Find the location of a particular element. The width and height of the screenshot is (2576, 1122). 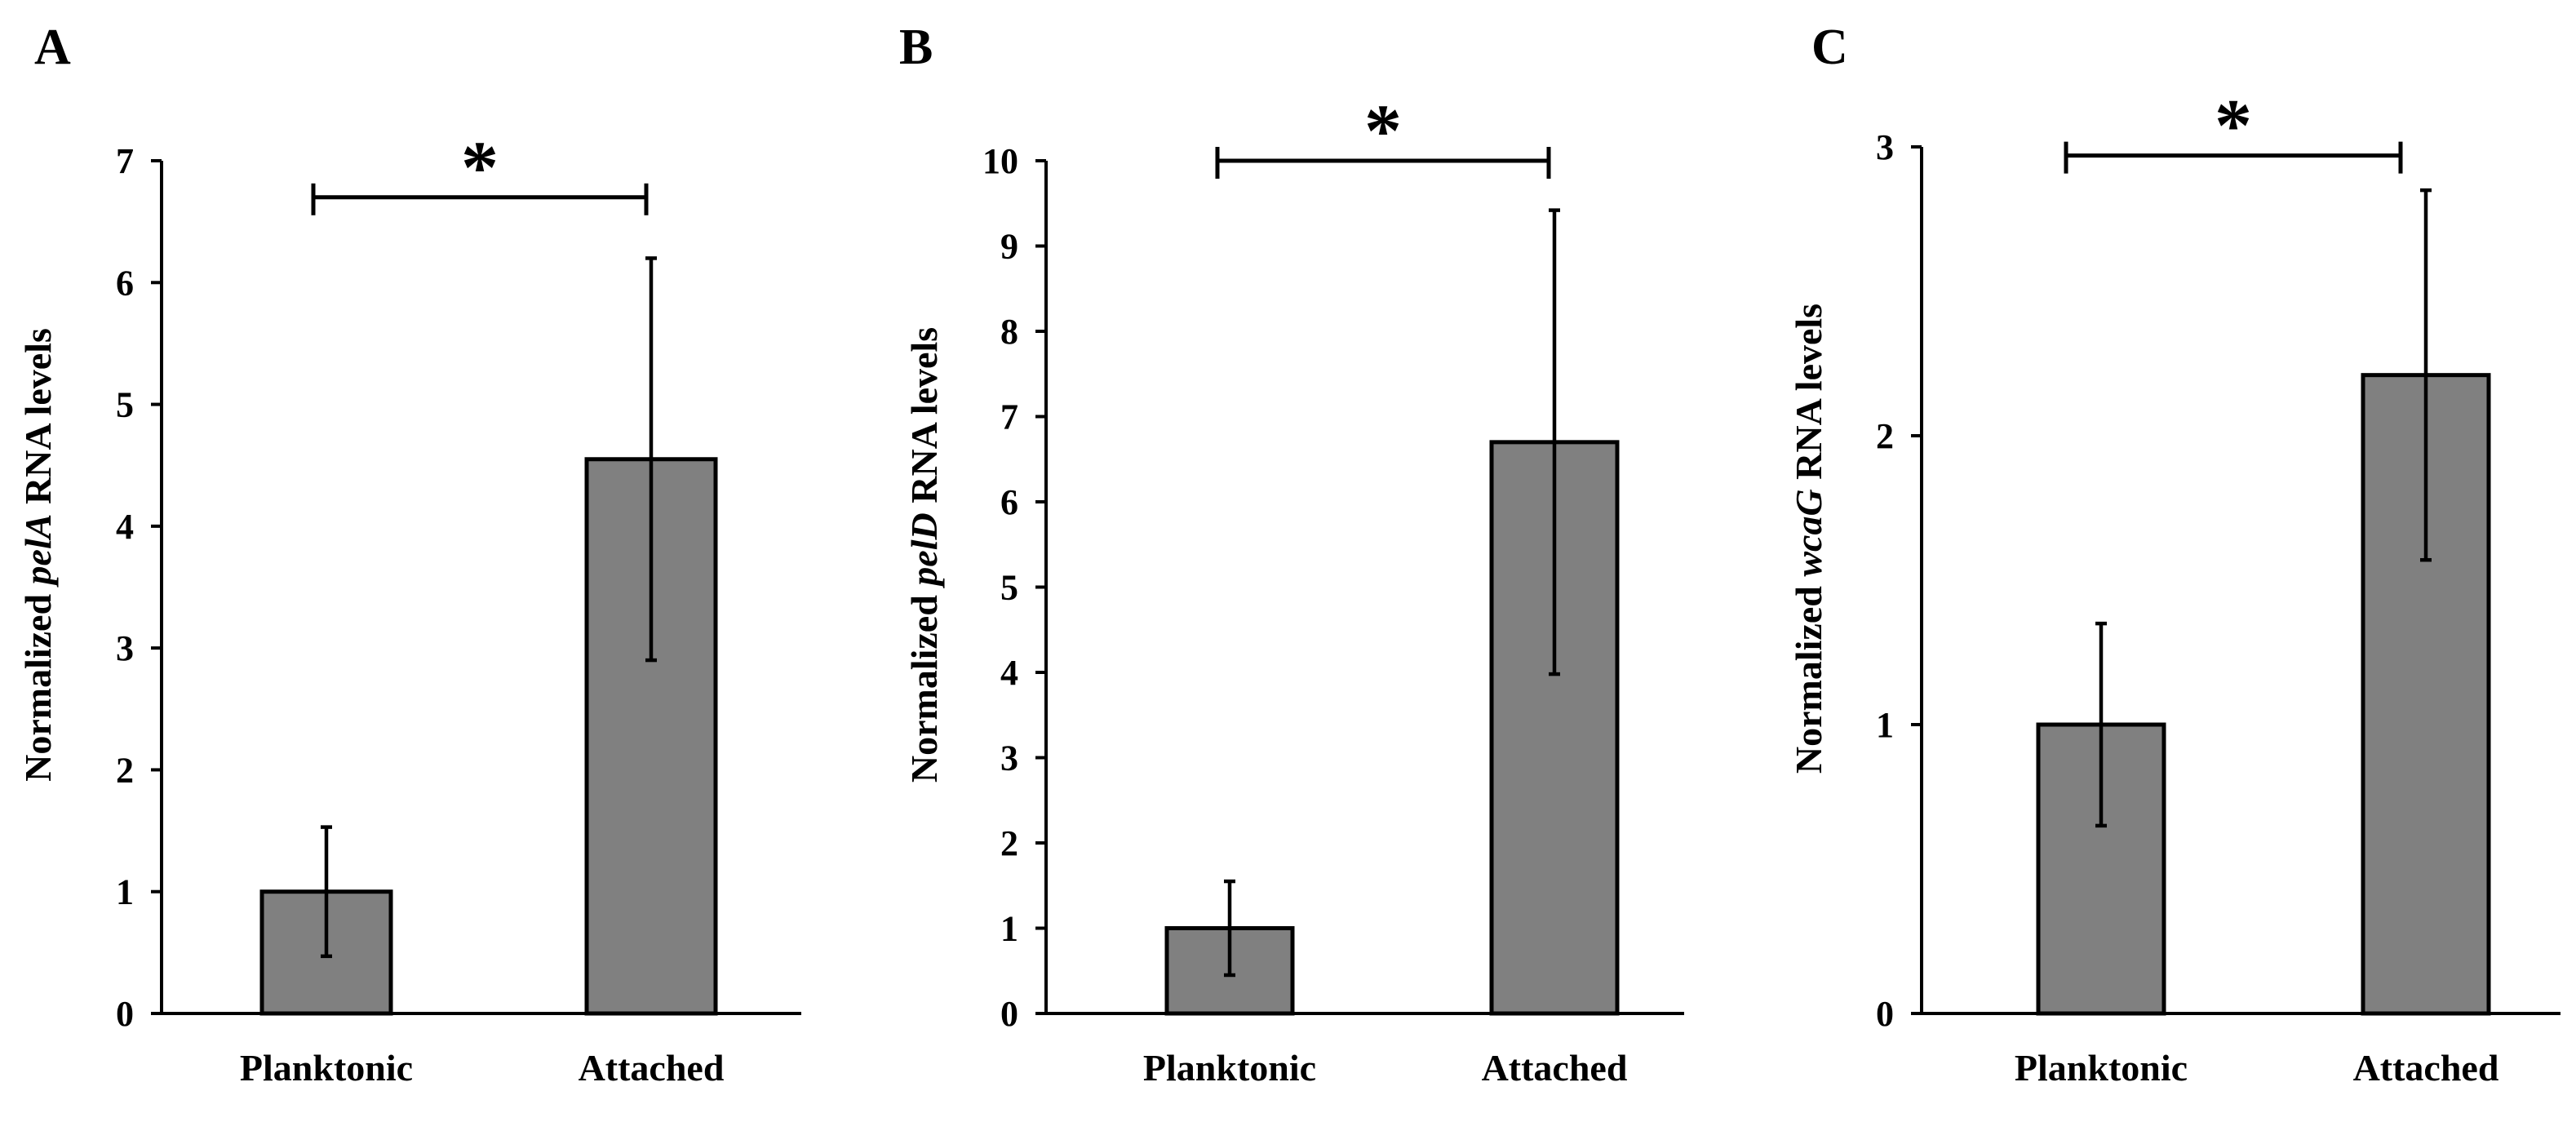

panel-a-y-tick-label: 6 is located at coordinates (125, 283).